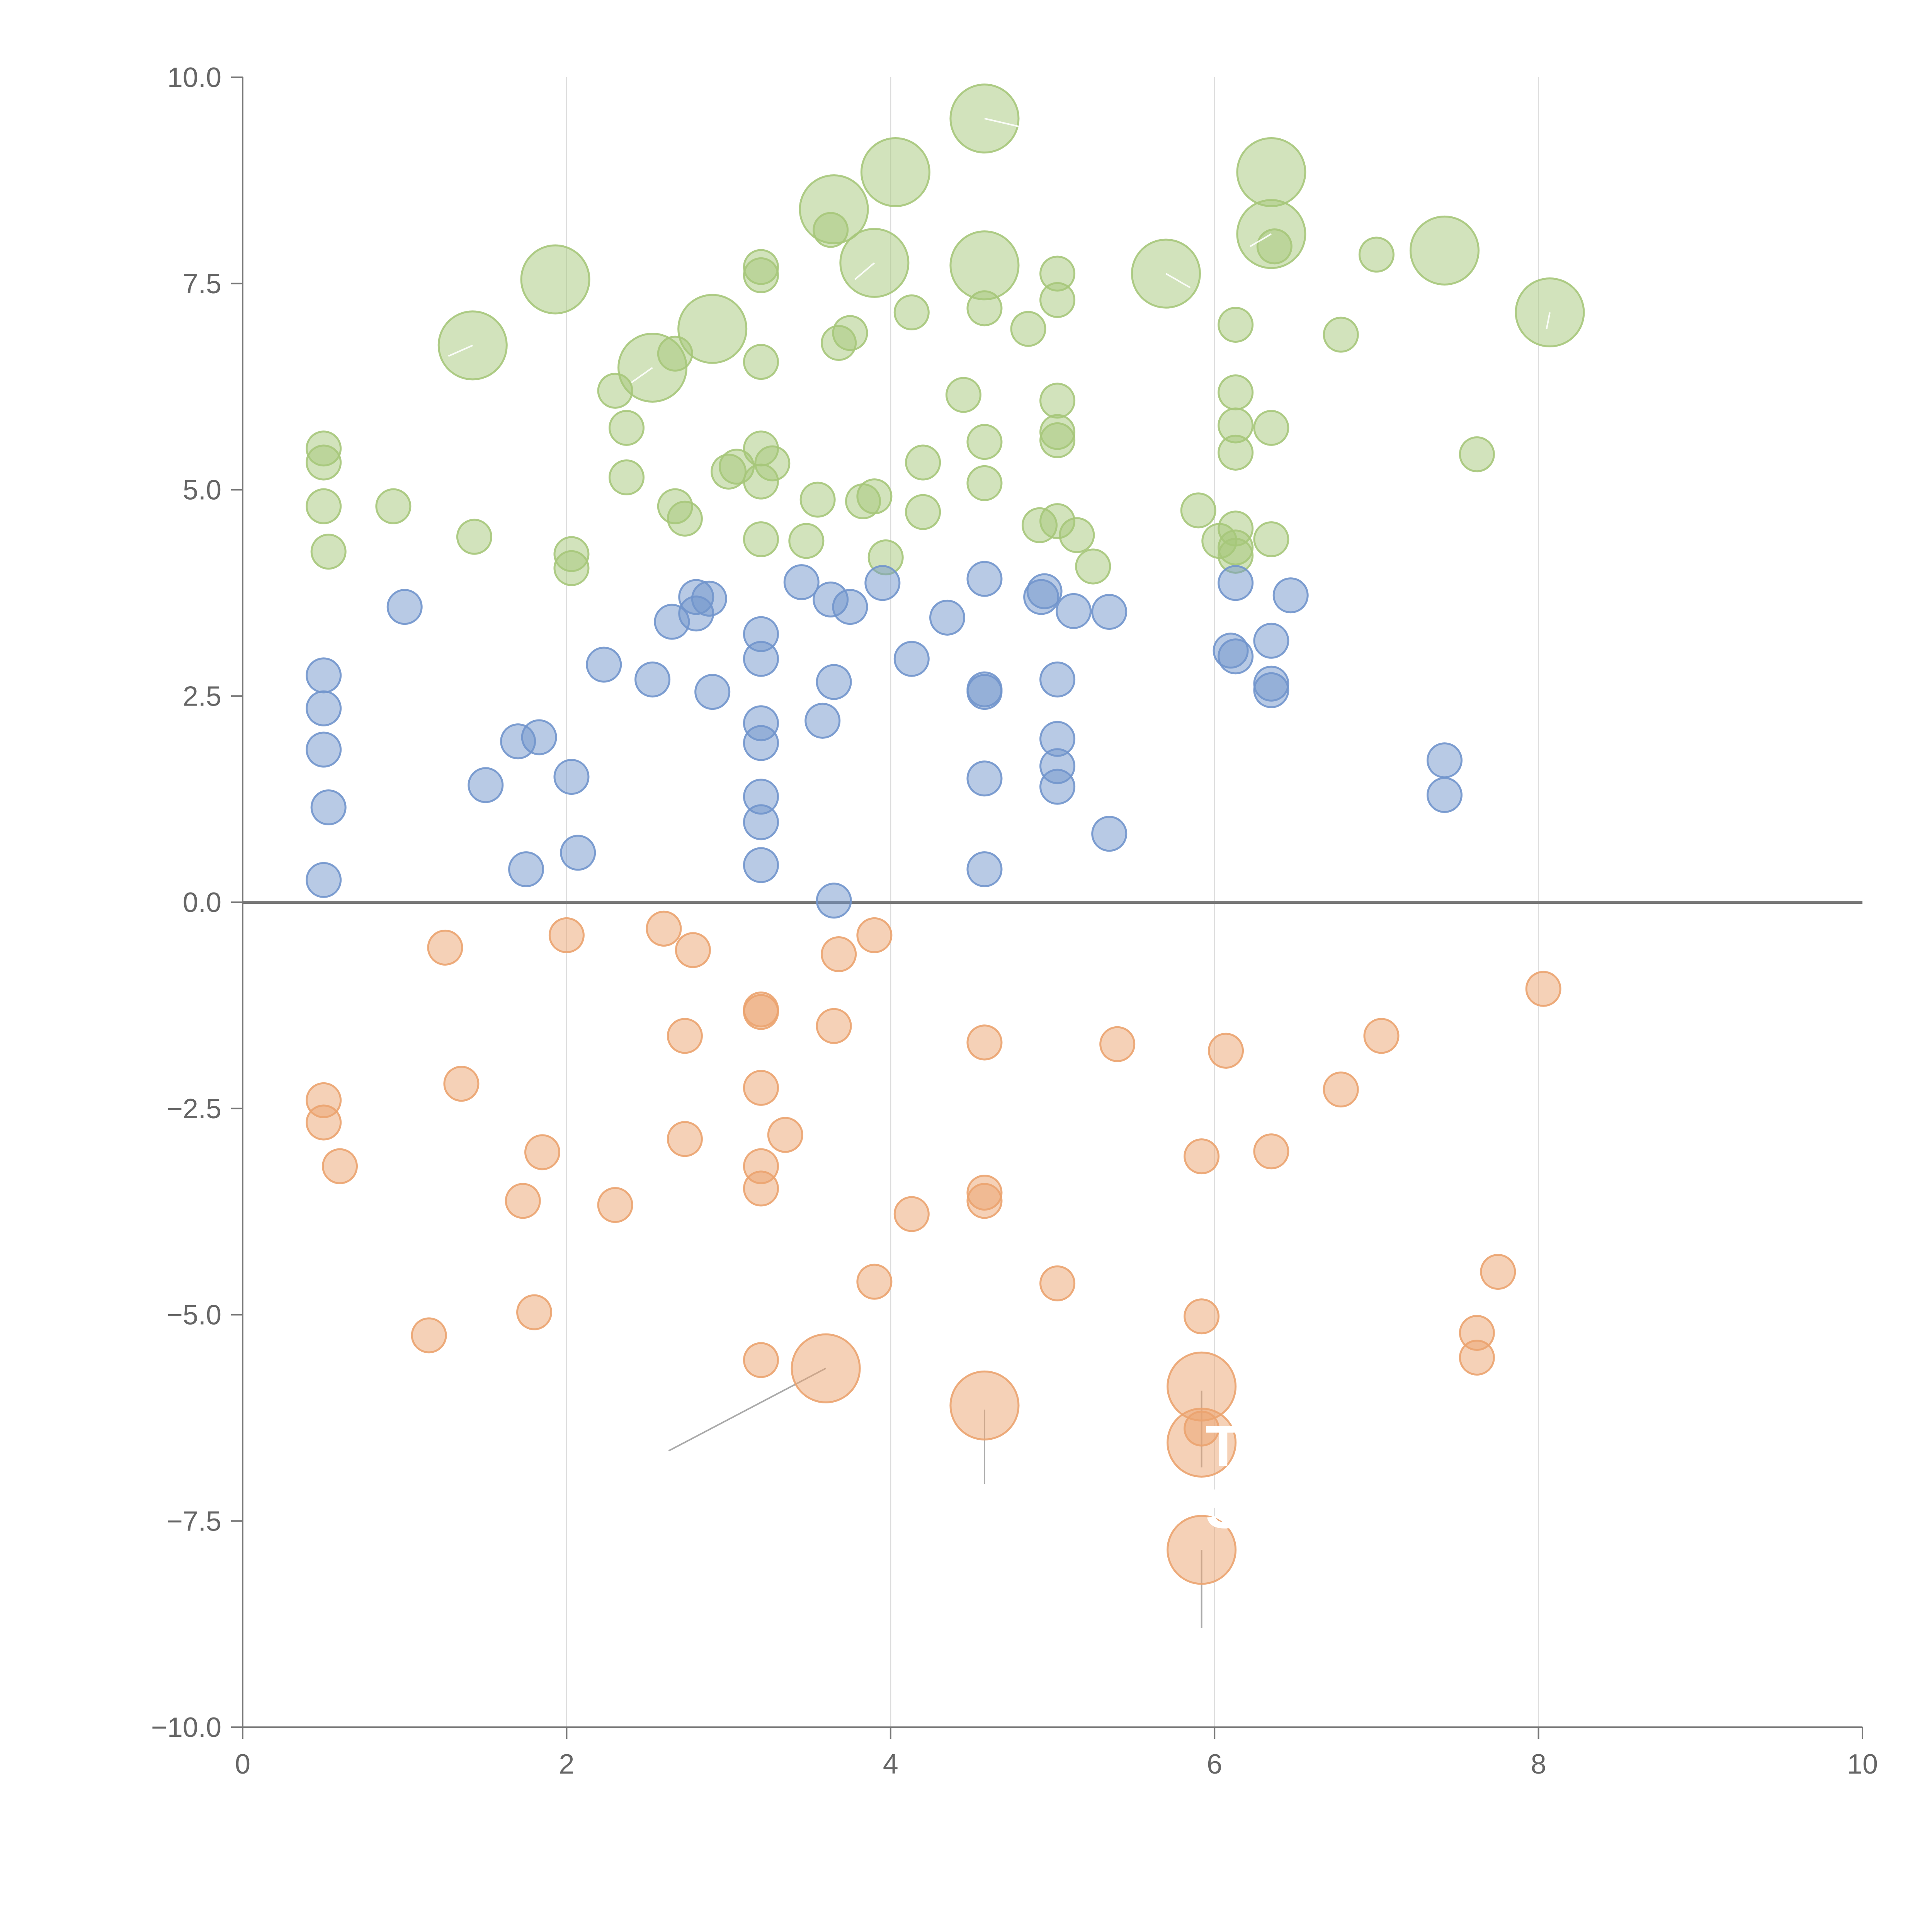  Describe the element at coordinates (1214, 1765) in the screenshot. I see `x-tick-label: 6` at that location.